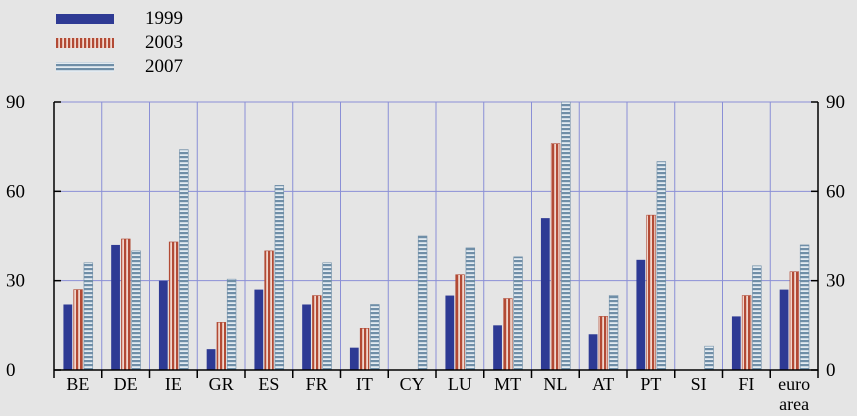 Image resolution: width=857 pixels, height=416 pixels. I want to click on bar-BE-2003, so click(78, 330).